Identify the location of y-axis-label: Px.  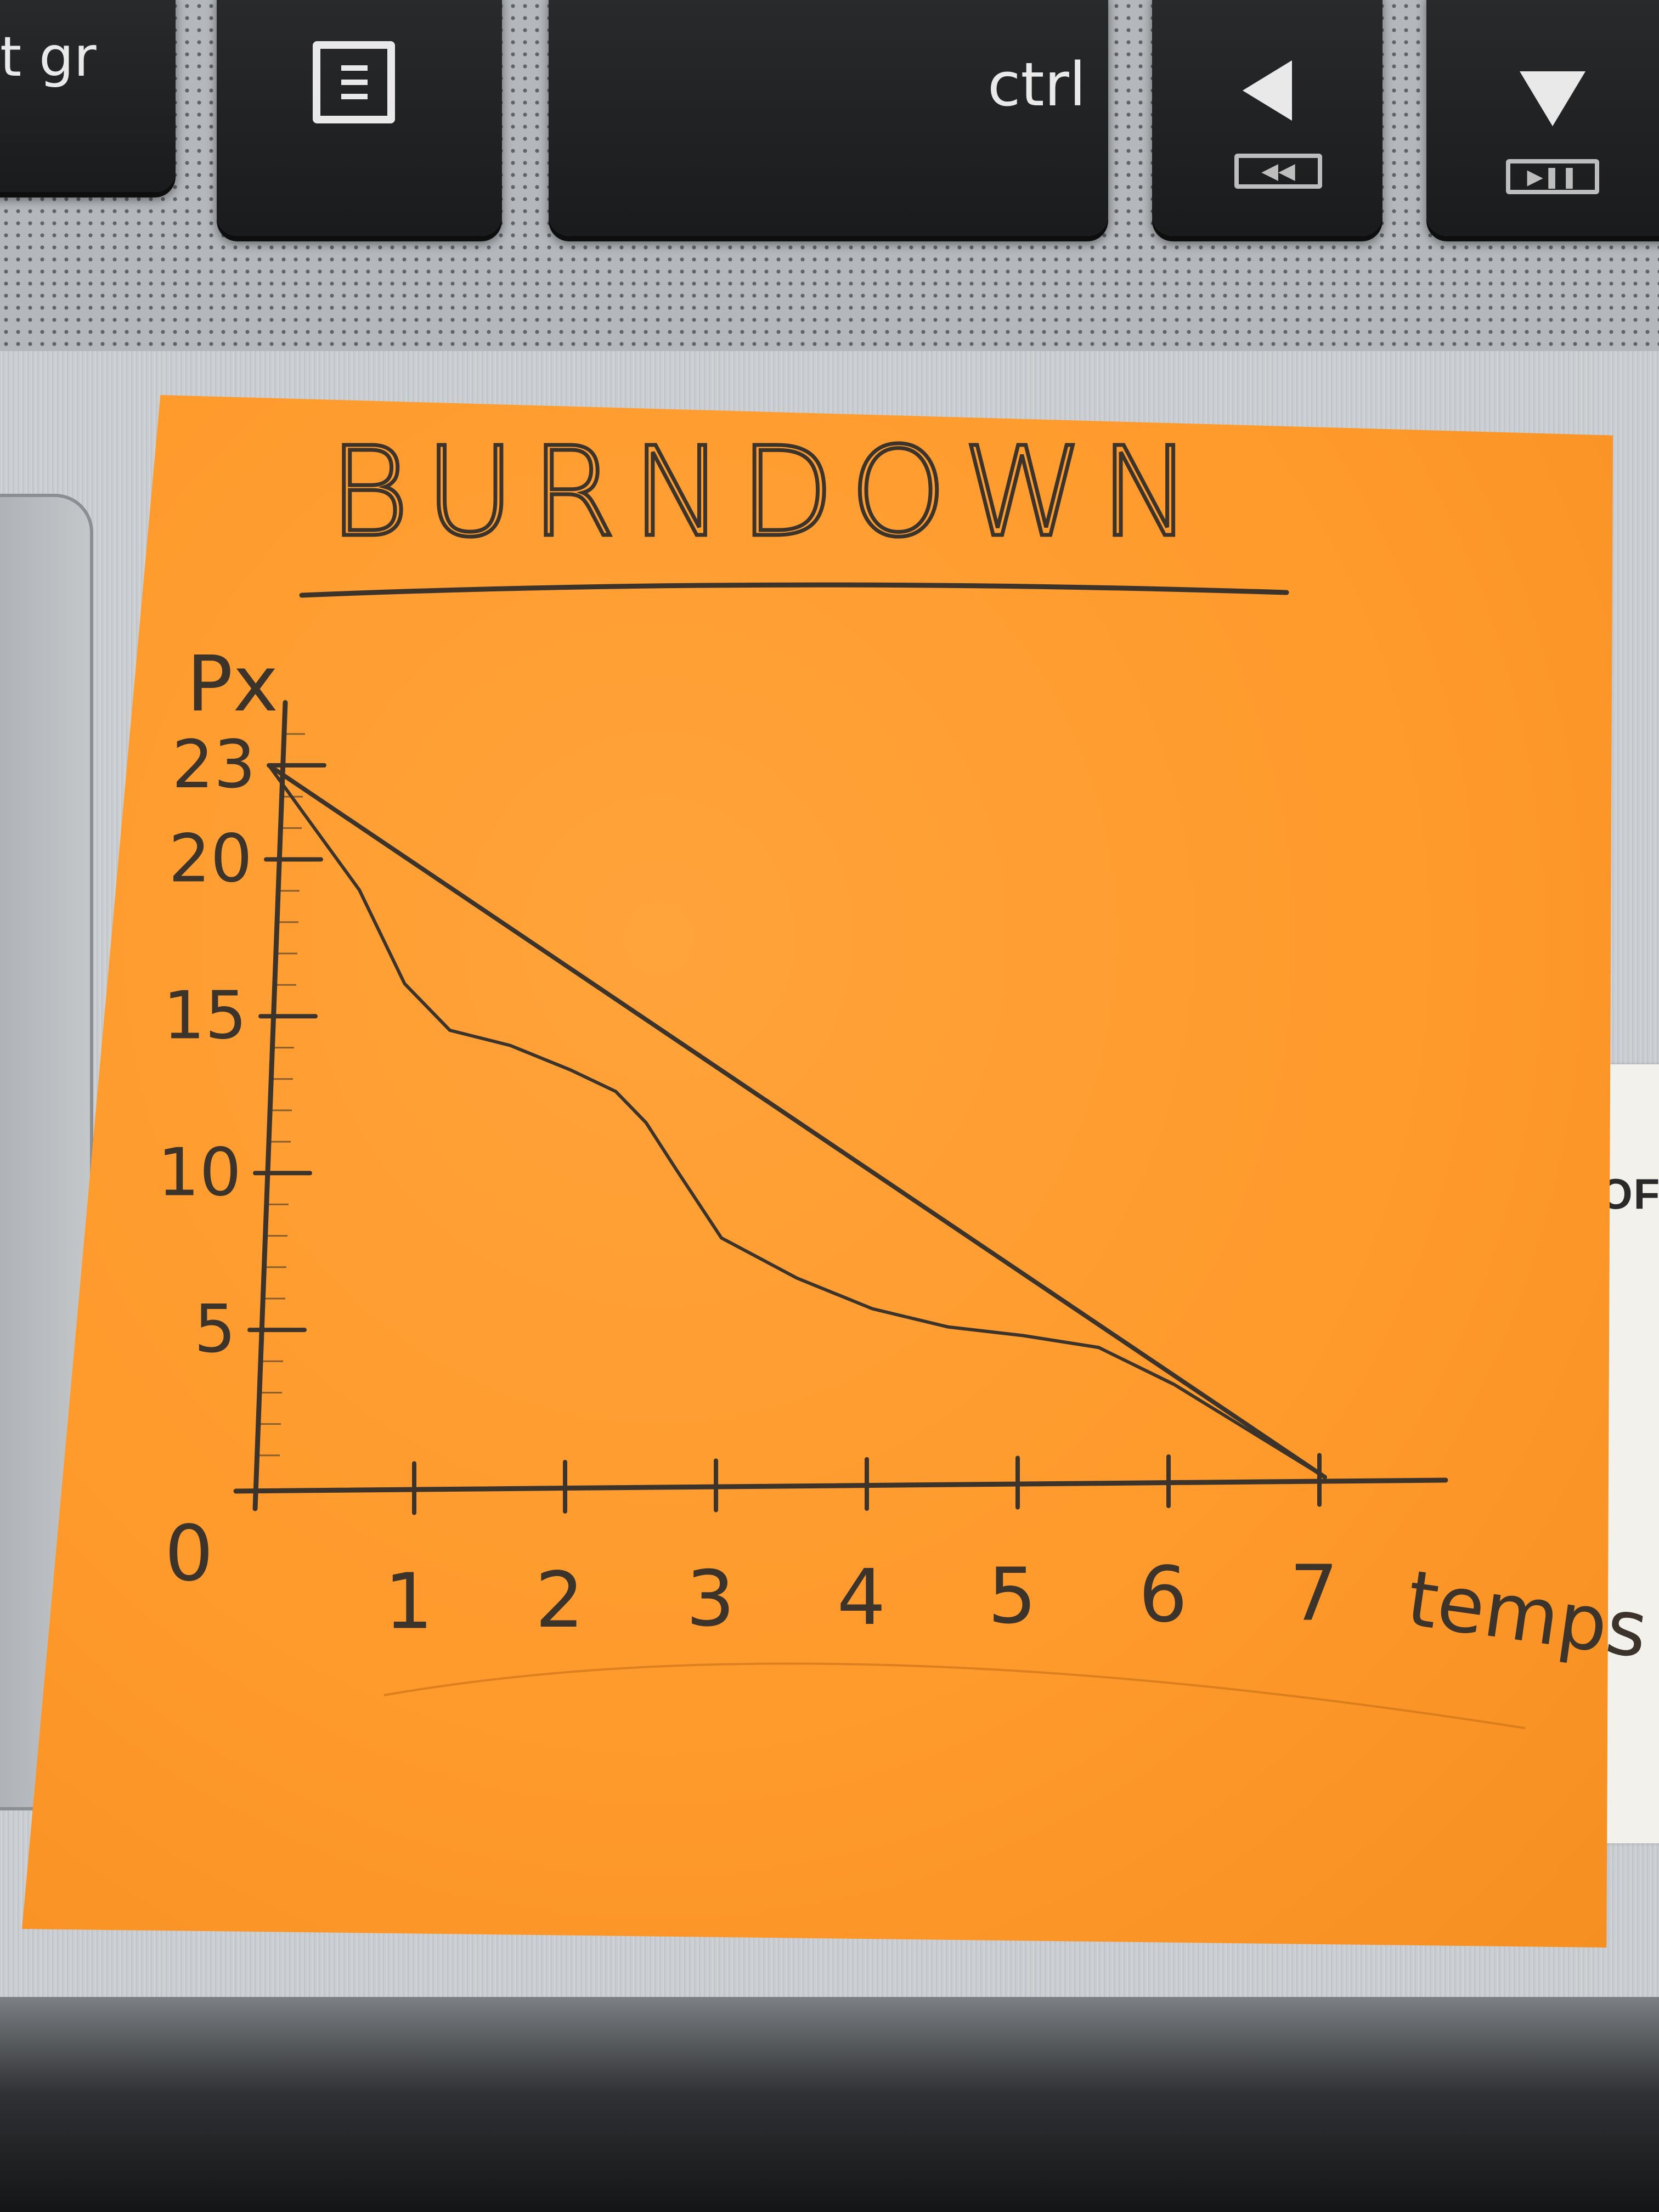
(232, 684).